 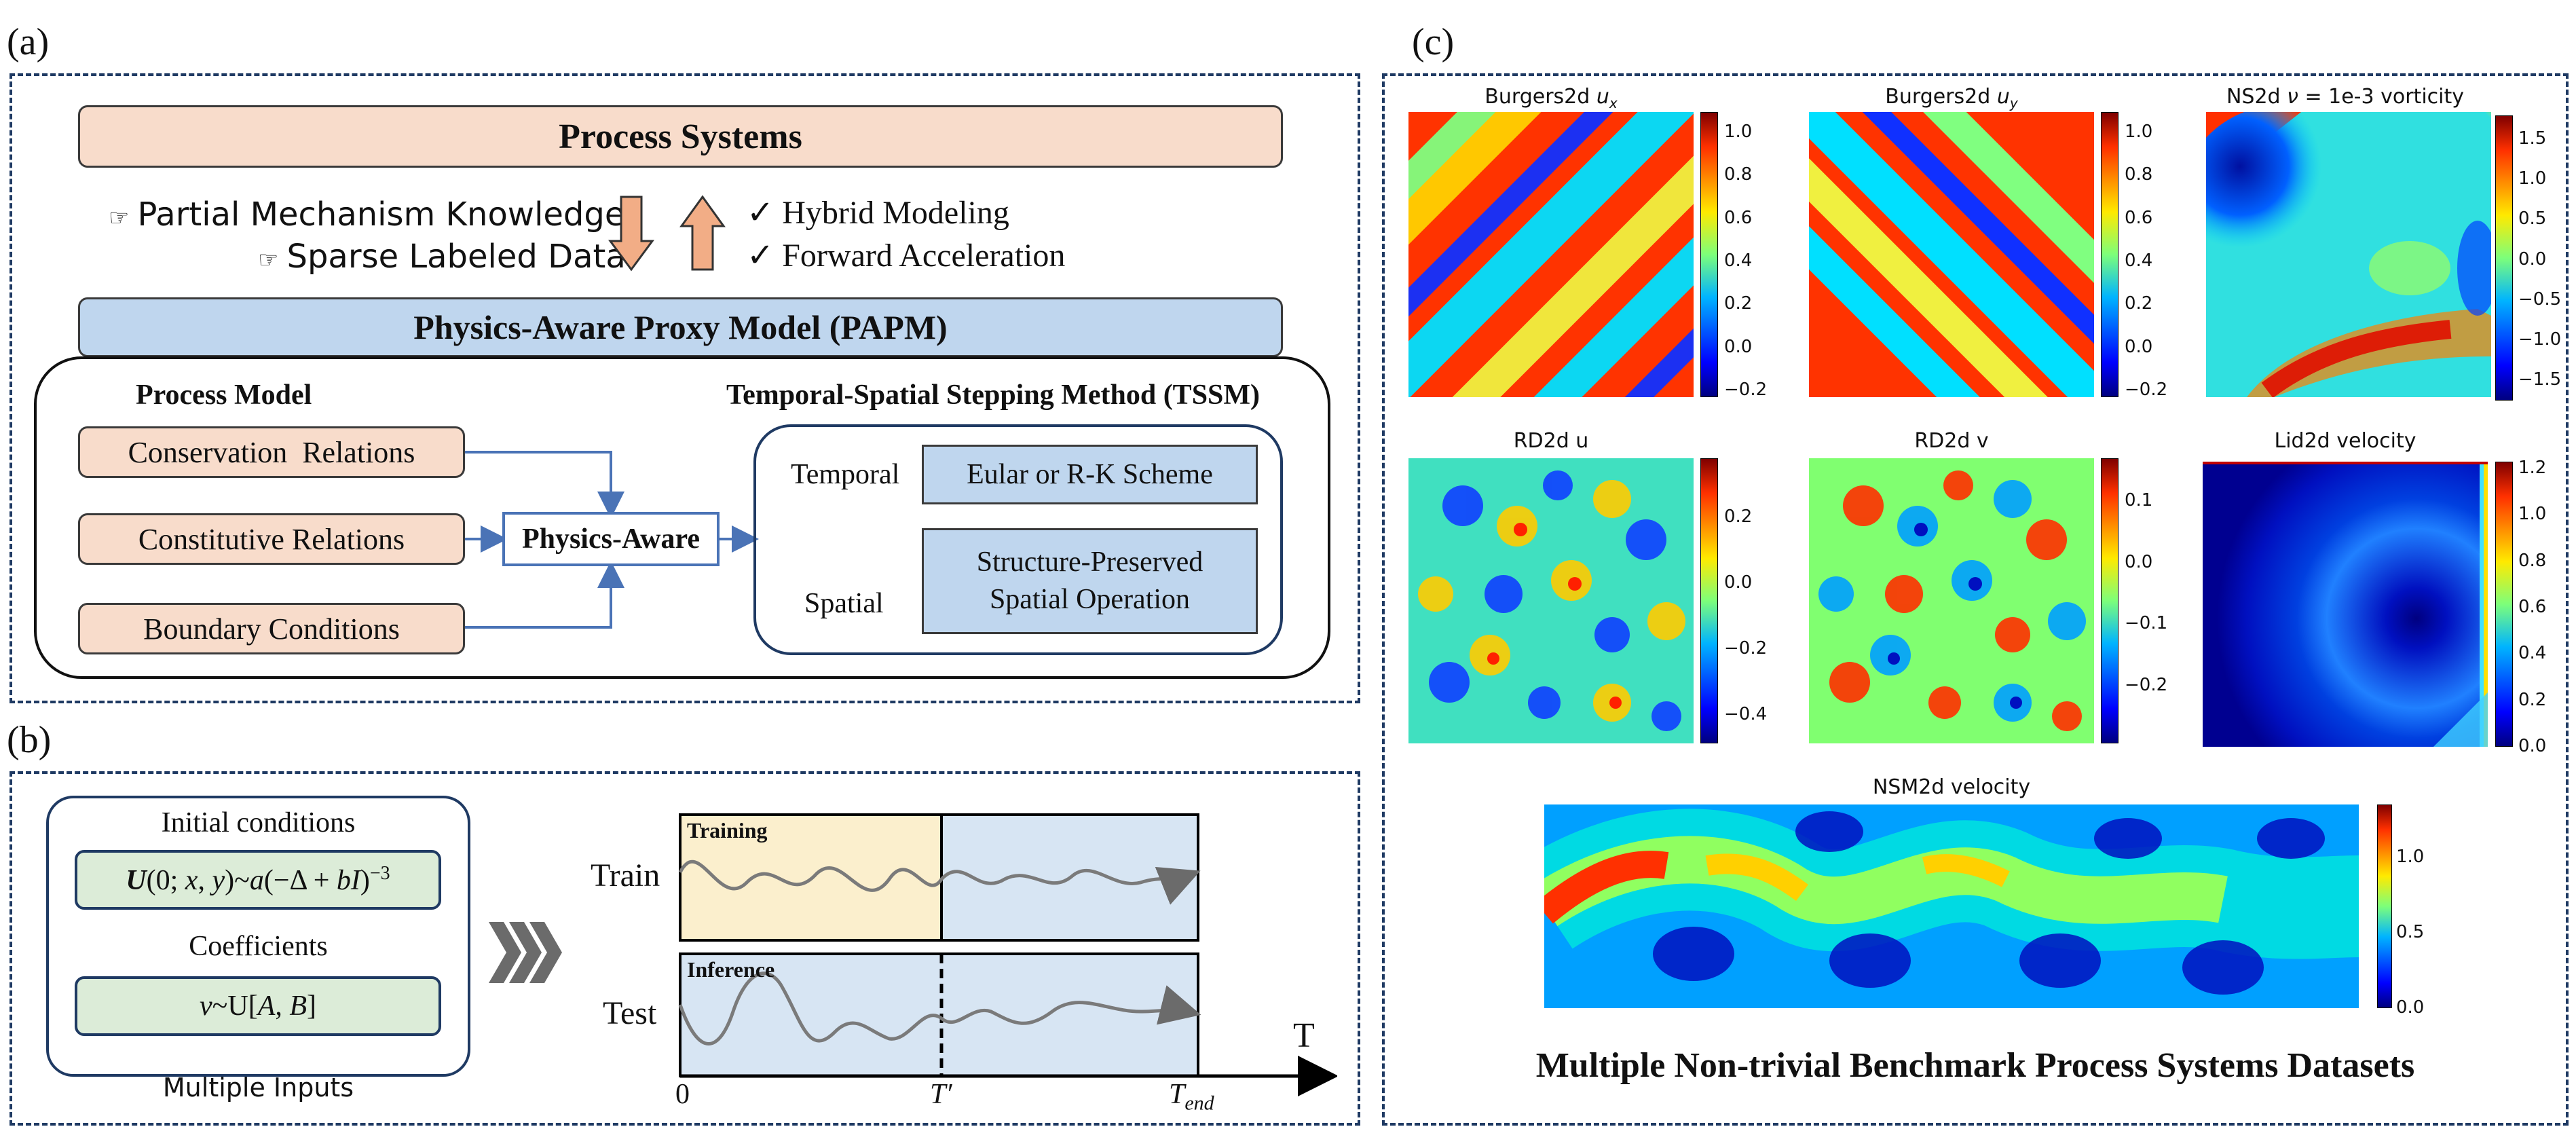 I want to click on rd2d-v-tick-label: 0.1, so click(x=2139, y=501).